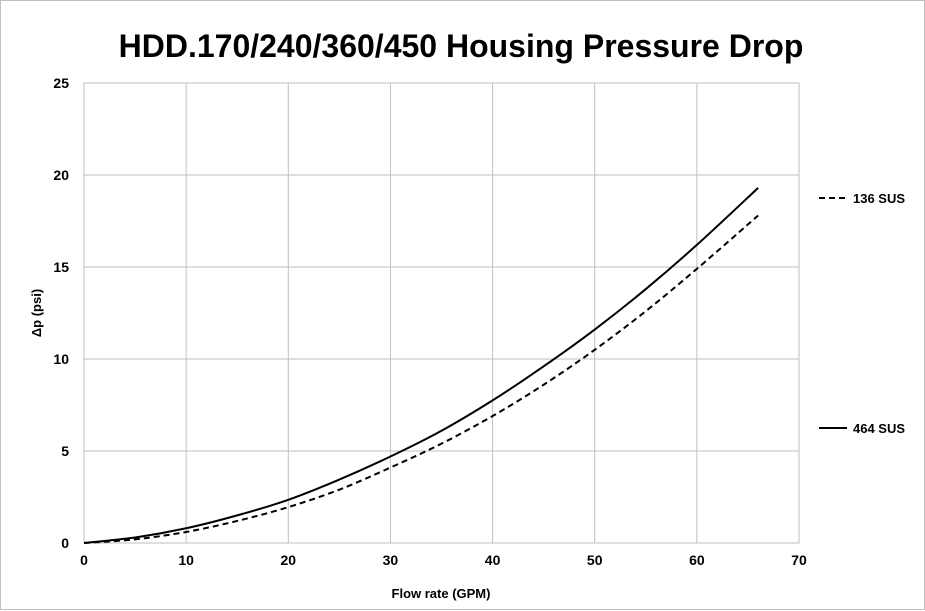 The height and width of the screenshot is (611, 925). Describe the element at coordinates (61, 175) in the screenshot. I see `y-tick-label: 20` at that location.